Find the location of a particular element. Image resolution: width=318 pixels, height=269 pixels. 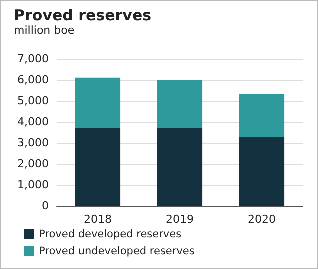

y-tick-label: 2,000 is located at coordinates (33, 164).